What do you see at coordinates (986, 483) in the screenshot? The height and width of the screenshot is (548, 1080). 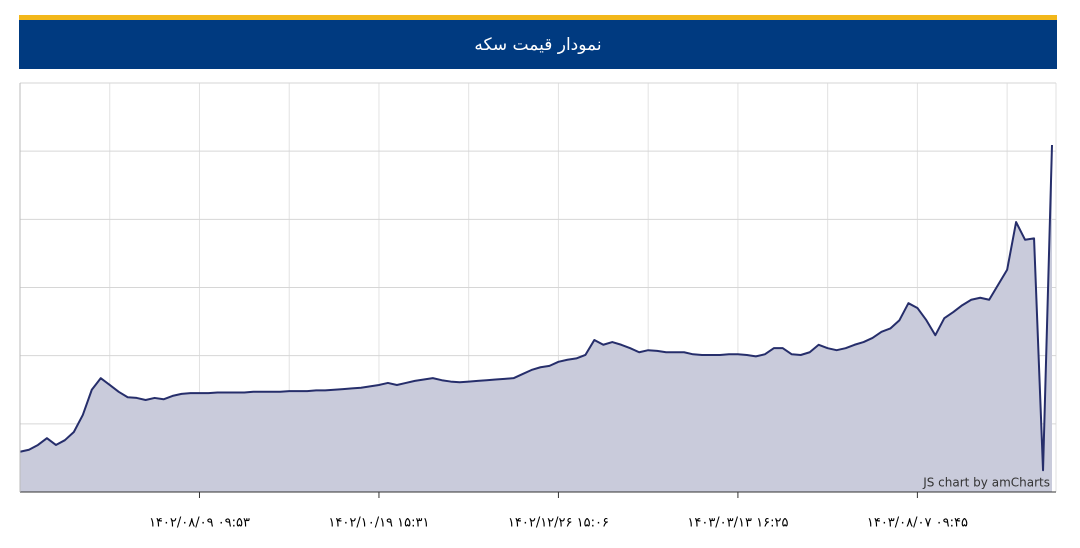 I see `credit: JS chart by amCharts` at bounding box center [986, 483].